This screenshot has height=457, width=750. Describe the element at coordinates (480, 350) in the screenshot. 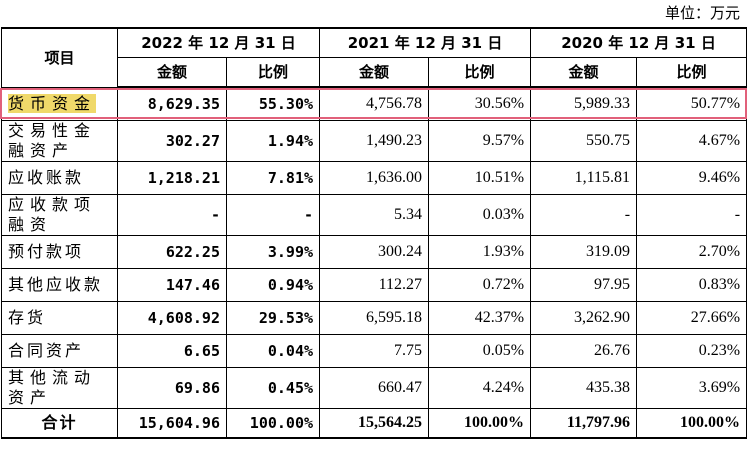

I see `cell: 0.05%` at that location.